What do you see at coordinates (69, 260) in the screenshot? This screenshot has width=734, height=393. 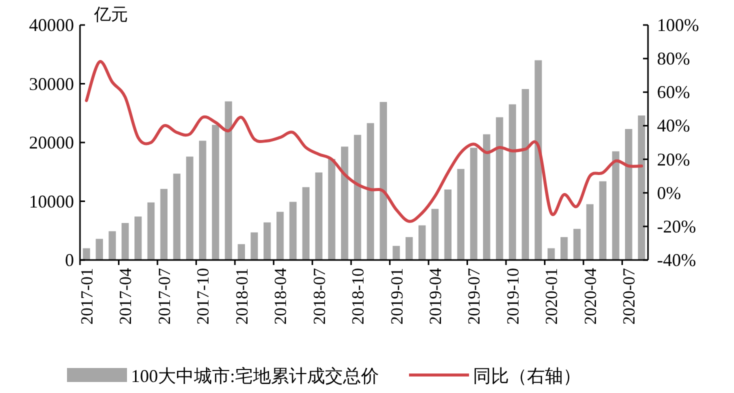 I see `y-tick-label: 0` at bounding box center [69, 260].